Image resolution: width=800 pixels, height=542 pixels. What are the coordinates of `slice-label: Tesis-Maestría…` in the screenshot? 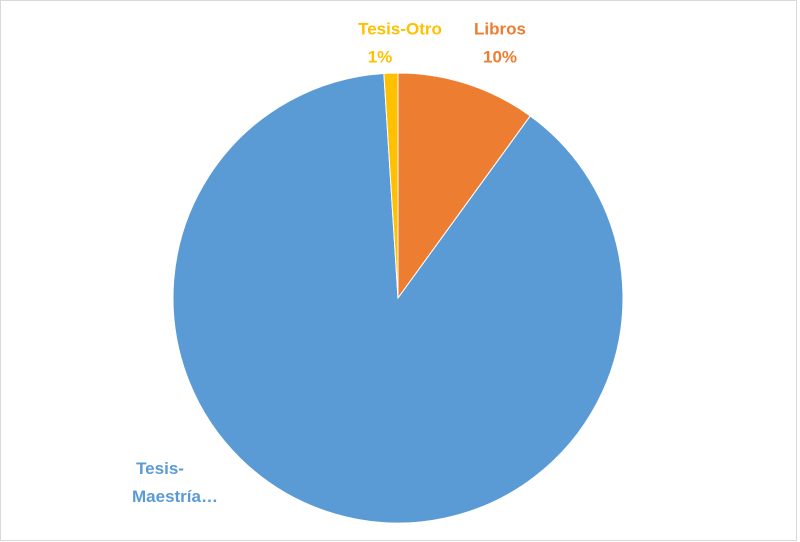 It's located at (175, 482).